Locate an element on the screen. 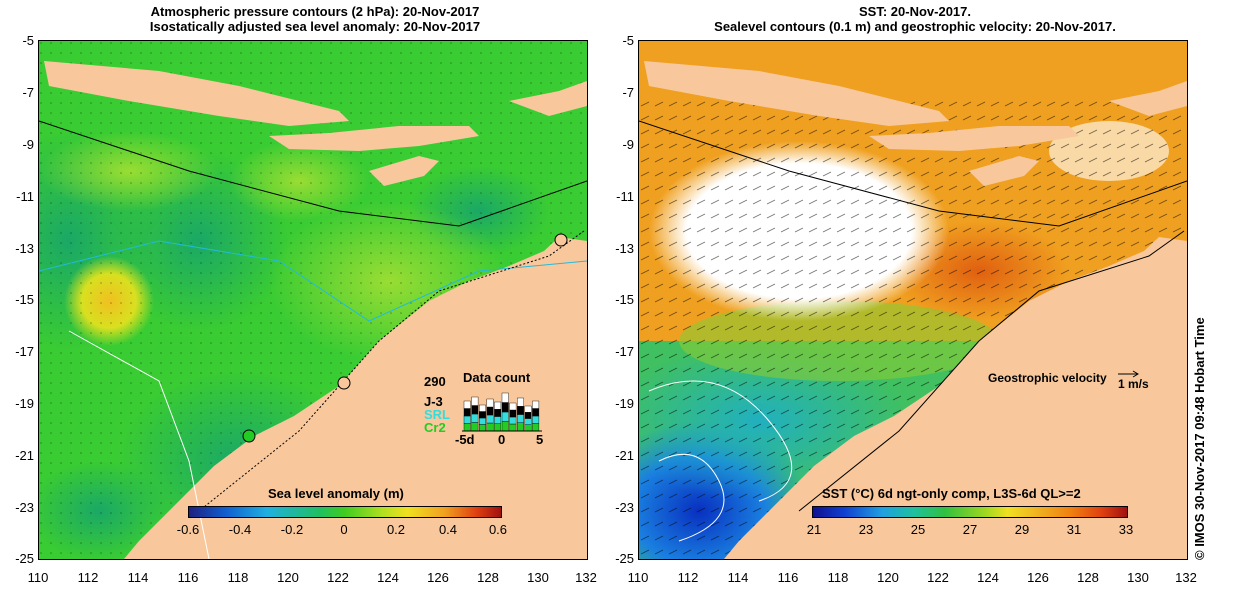  lesser-sunda-land is located at coordinates (374, 138).